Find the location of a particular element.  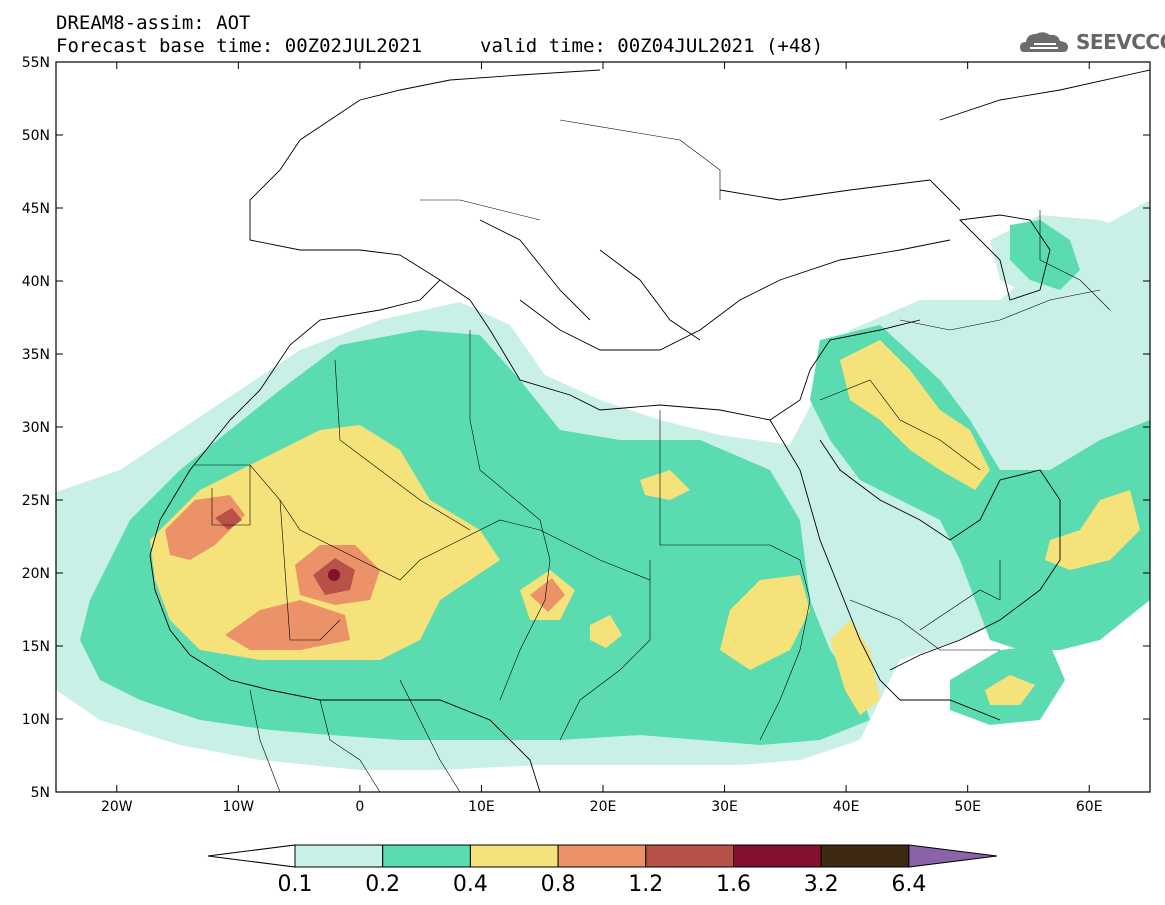

colorbar-label: 6.4 is located at coordinates (908, 884).